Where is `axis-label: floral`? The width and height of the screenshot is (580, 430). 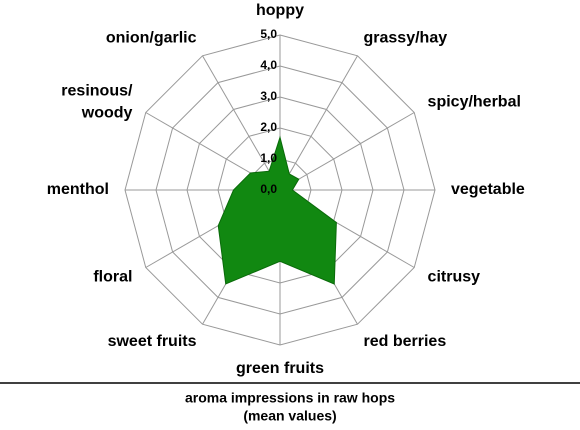 axis-label: floral is located at coordinates (112, 277).